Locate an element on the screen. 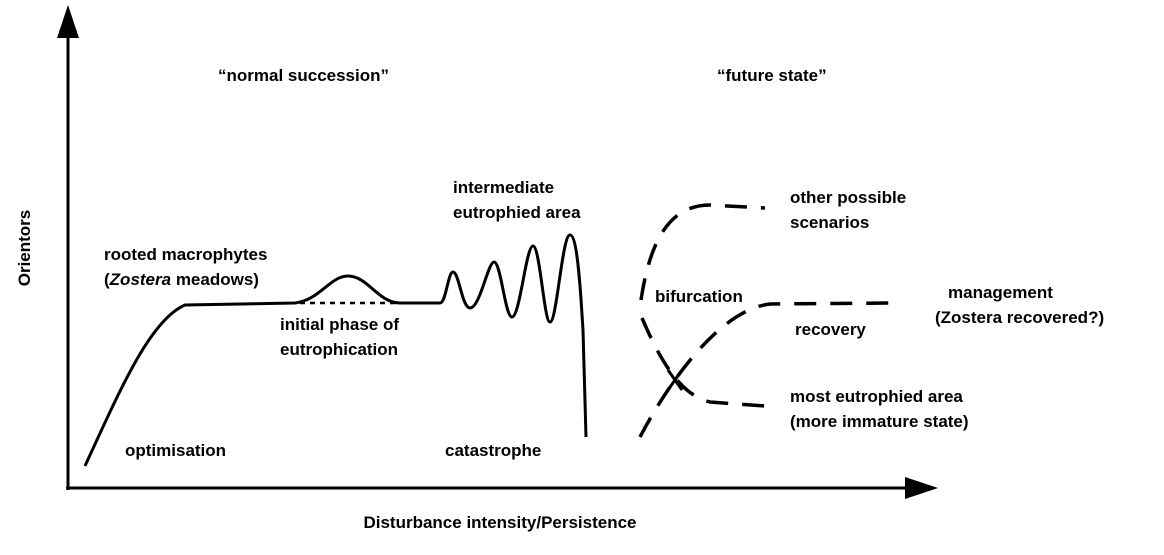  label-part: ( is located at coordinates (107, 279).